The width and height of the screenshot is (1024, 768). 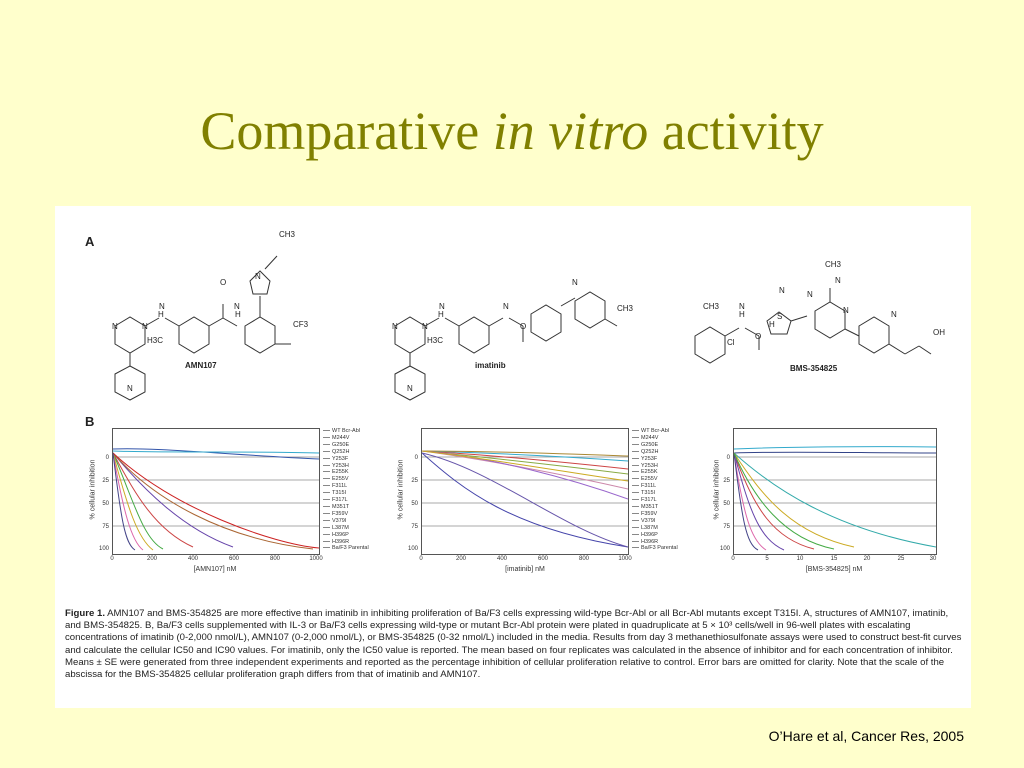 What do you see at coordinates (151, 559) in the screenshot?
I see `plot1-xtick-200: 200` at bounding box center [151, 559].